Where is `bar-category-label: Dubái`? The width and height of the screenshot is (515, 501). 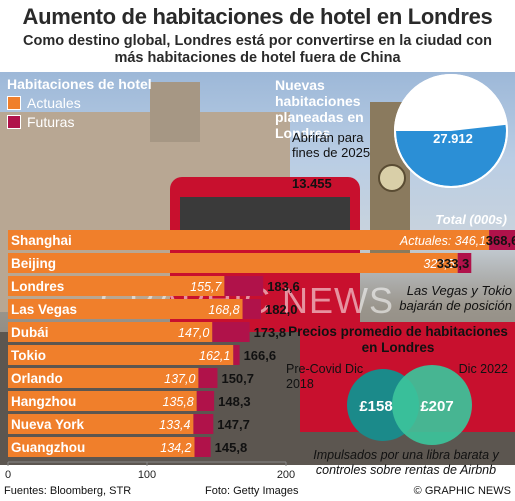 bar-category-label: Dubái is located at coordinates (30, 332).